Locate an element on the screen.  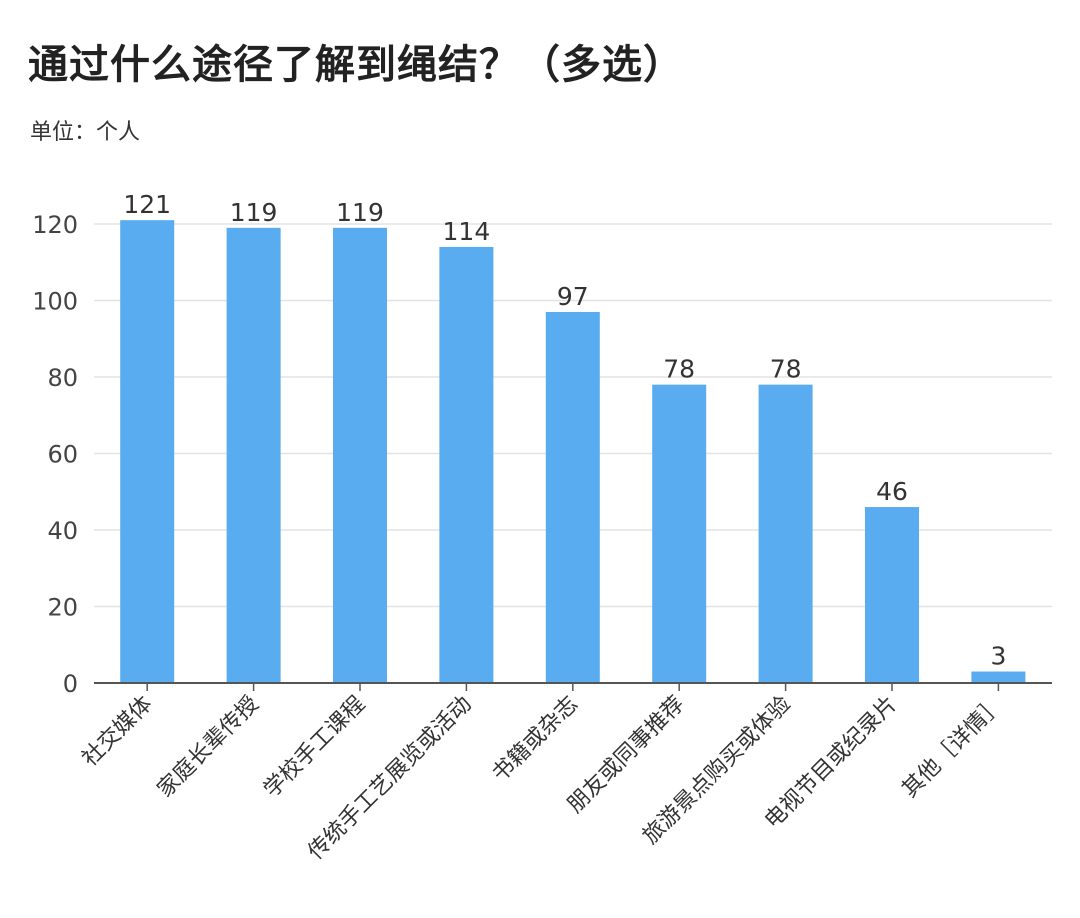
y-tick-label: 20 is located at coordinates (62, 608).